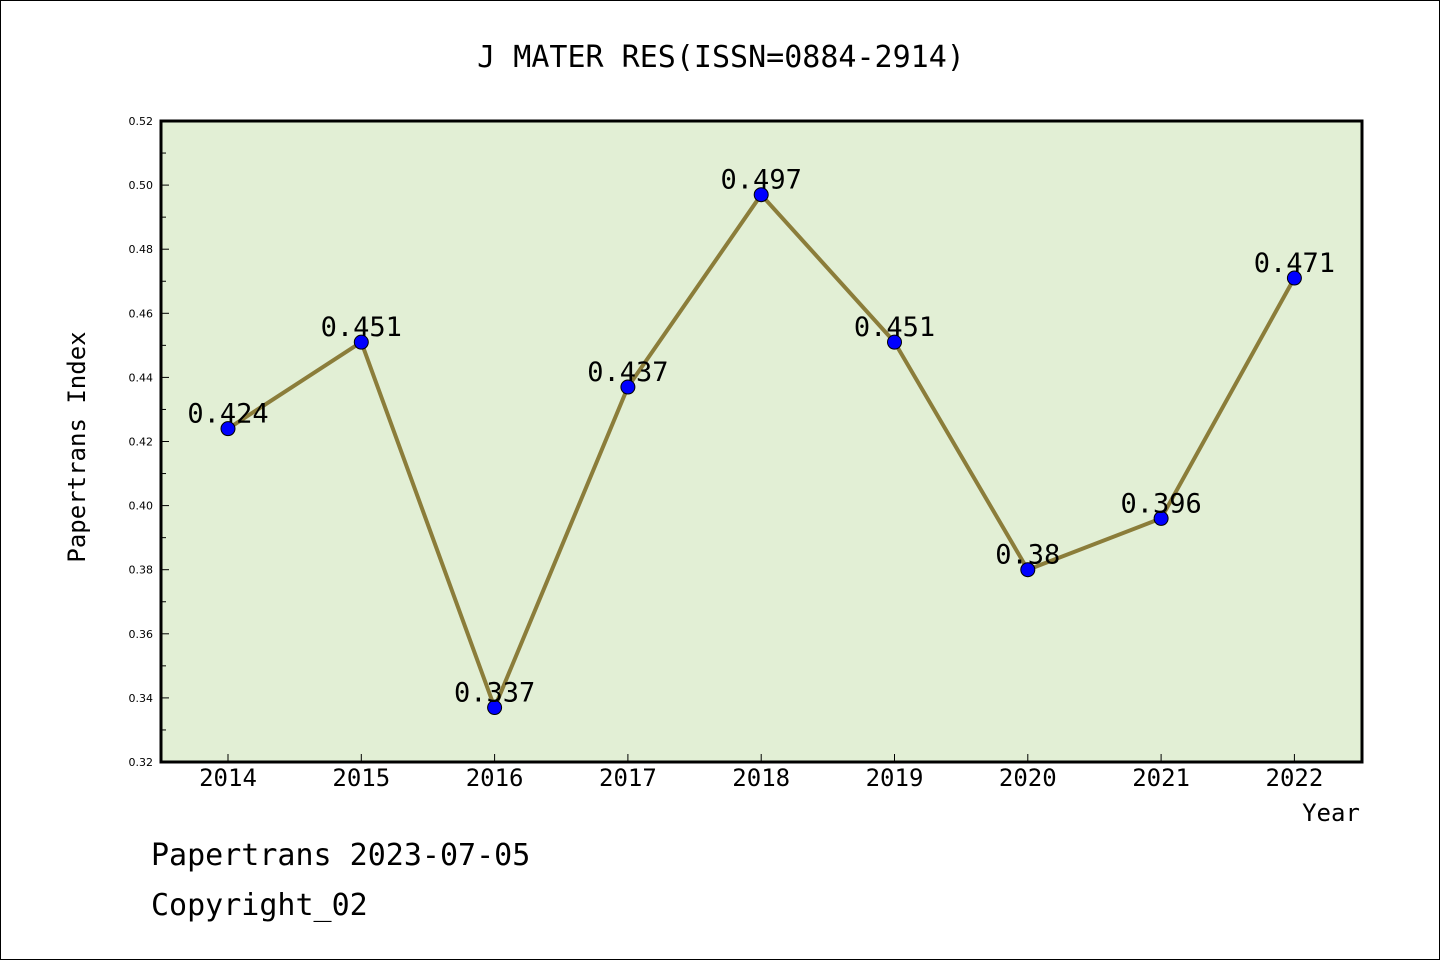 The height and width of the screenshot is (961, 1440). I want to click on y-tick-label: 0.46, so click(141, 313).